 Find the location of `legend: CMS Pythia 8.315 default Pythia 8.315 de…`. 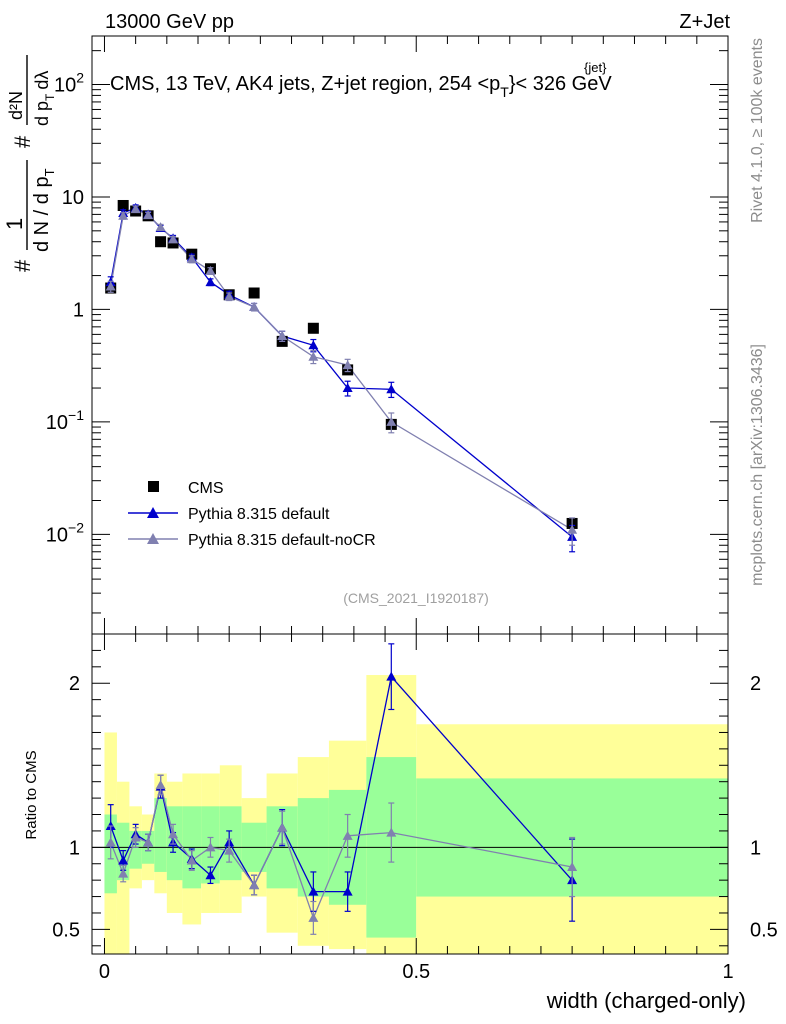

legend: CMS Pythia 8.315 default Pythia 8.315 de… is located at coordinates (252, 514).